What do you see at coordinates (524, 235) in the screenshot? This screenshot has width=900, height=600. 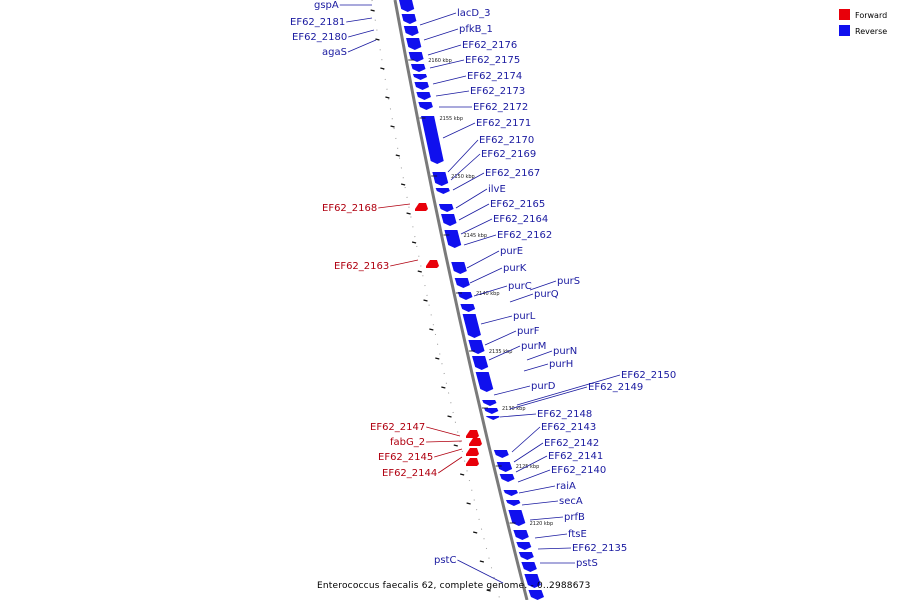 I see `reverse-gene-label: EF62_2162` at bounding box center [524, 235].